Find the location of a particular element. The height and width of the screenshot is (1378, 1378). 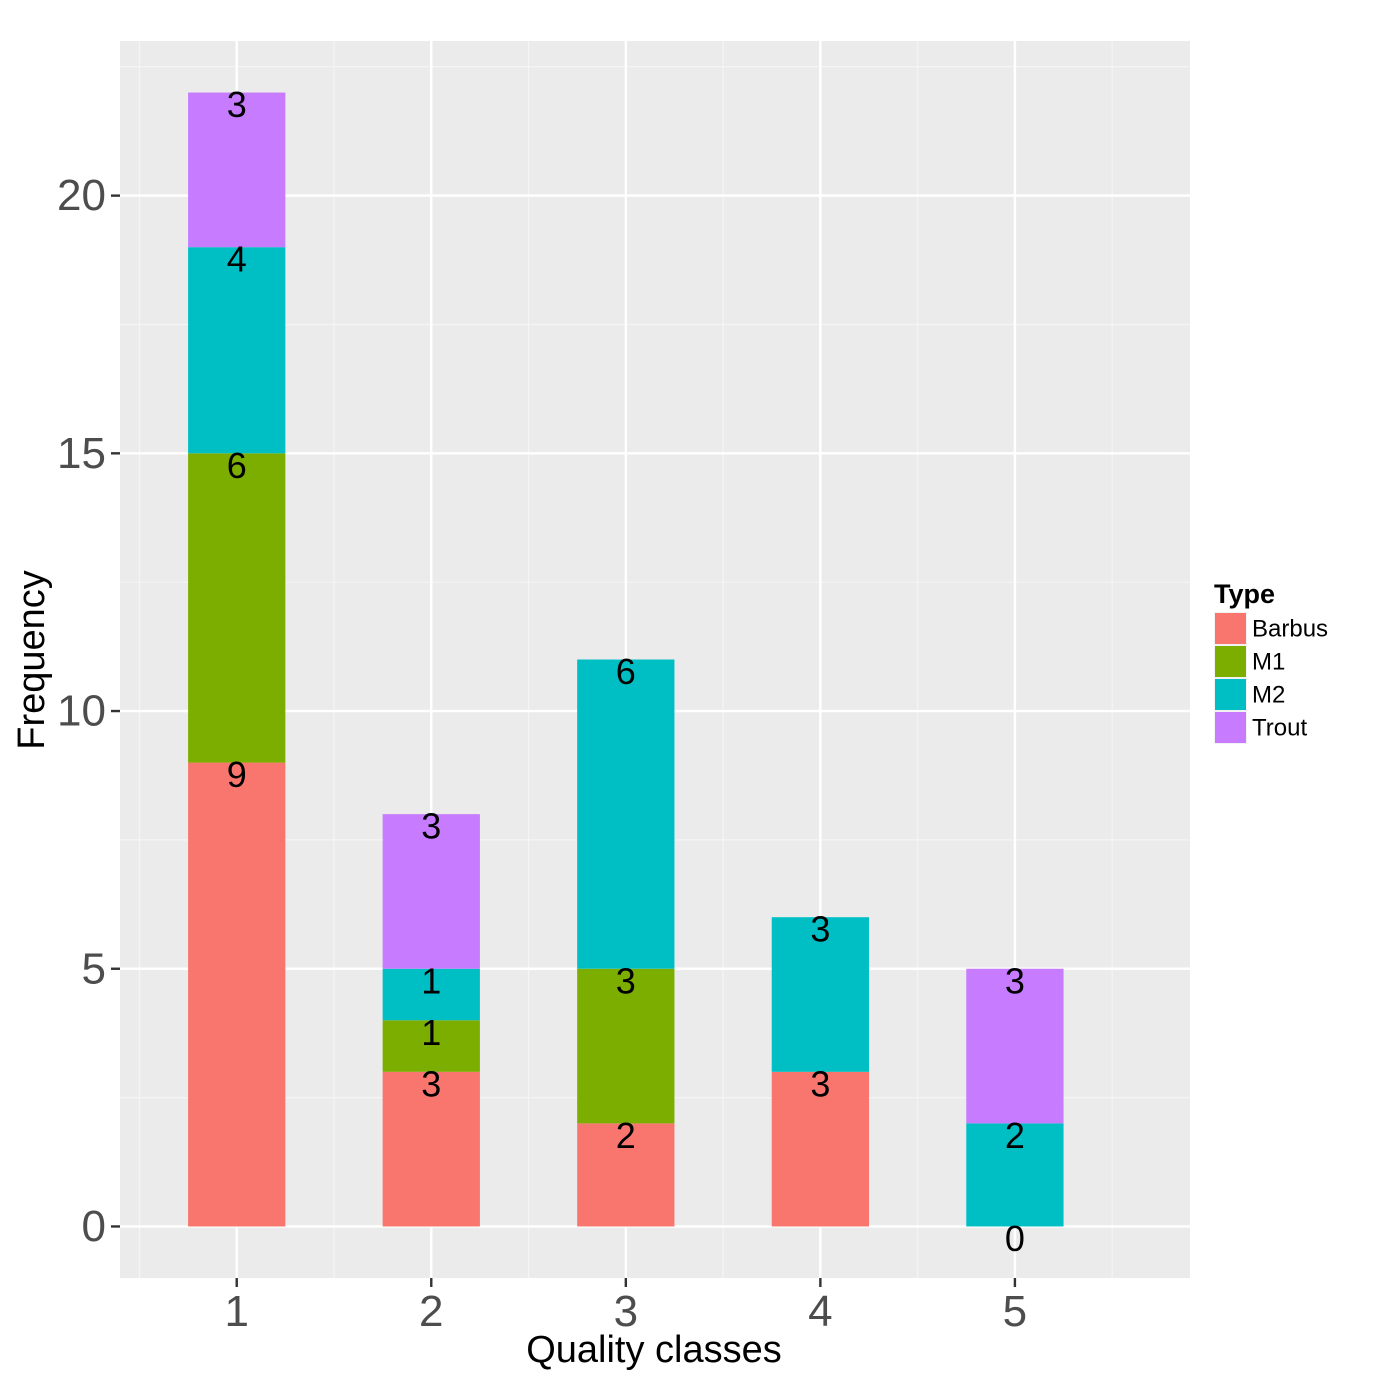

x-tick-label: 5 is located at coordinates (1015, 1311).